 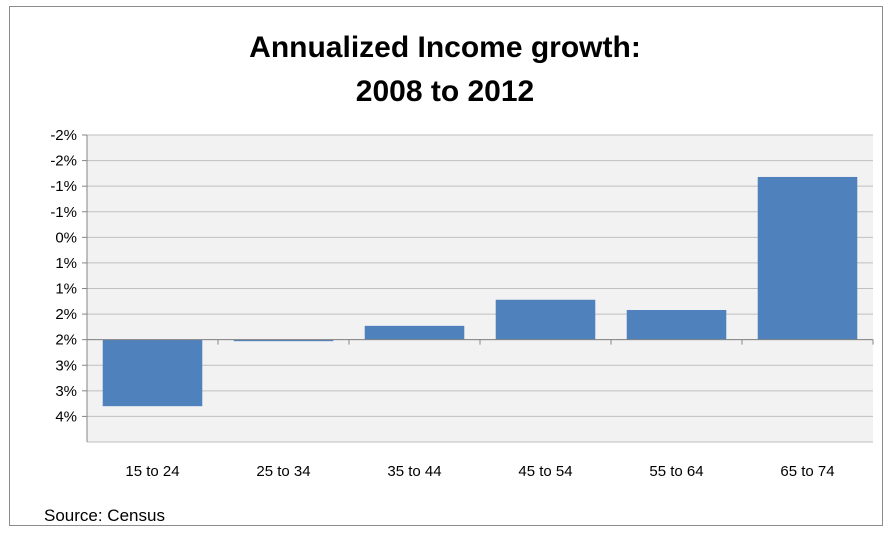 What do you see at coordinates (676, 471) in the screenshot?
I see `x-tick-label: 55 to 64` at bounding box center [676, 471].